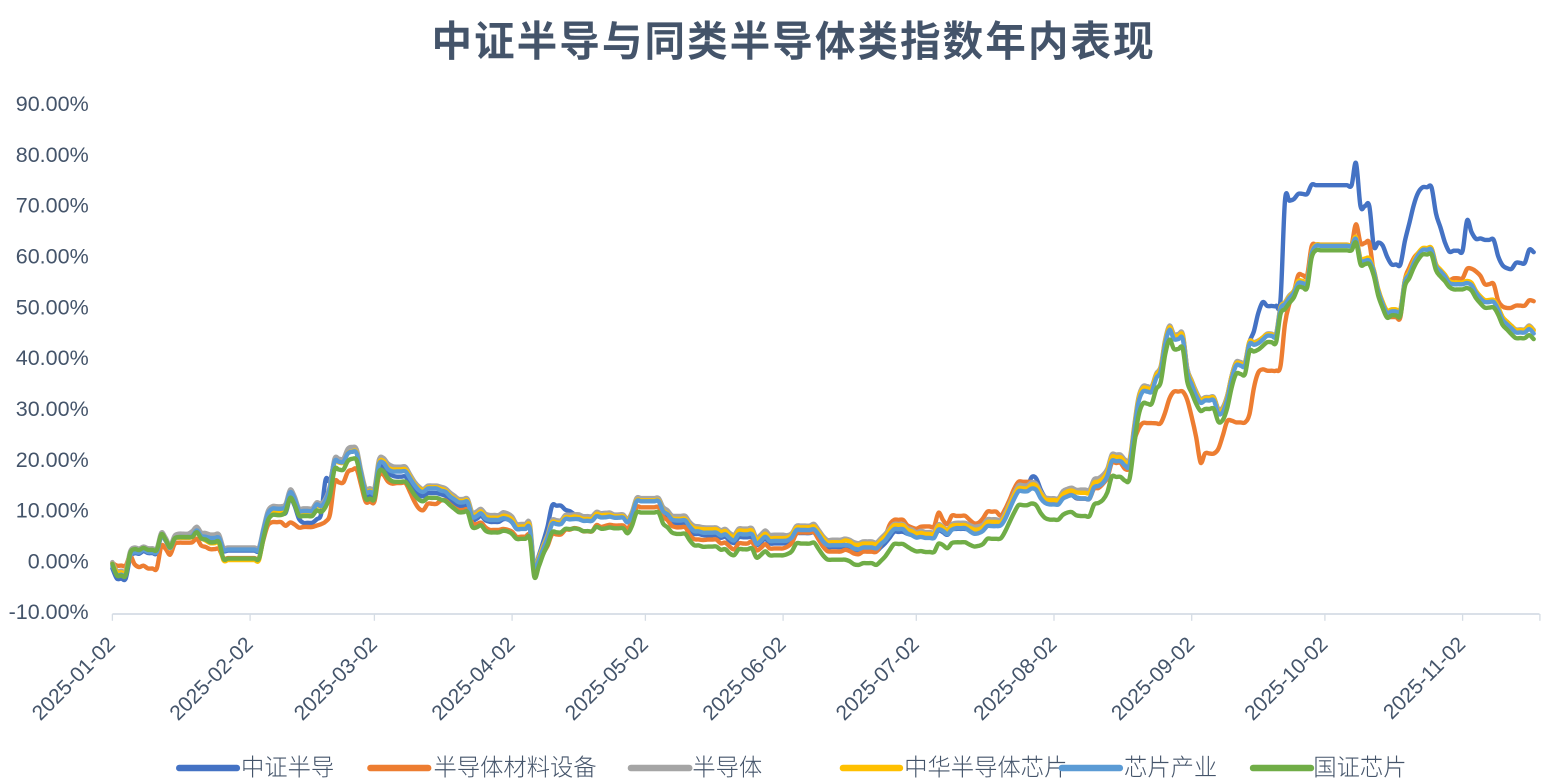 The width and height of the screenshot is (1556, 784). What do you see at coordinates (52, 460) in the screenshot?
I see `svg-text: 20.00%` at bounding box center [52, 460].